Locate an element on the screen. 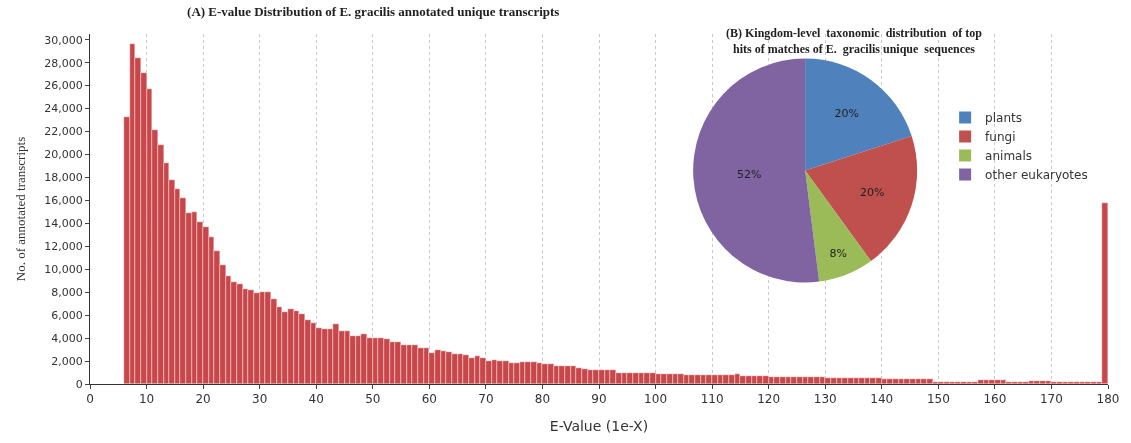 This screenshot has height=443, width=1131. x-tick-label: 20 is located at coordinates (203, 399).